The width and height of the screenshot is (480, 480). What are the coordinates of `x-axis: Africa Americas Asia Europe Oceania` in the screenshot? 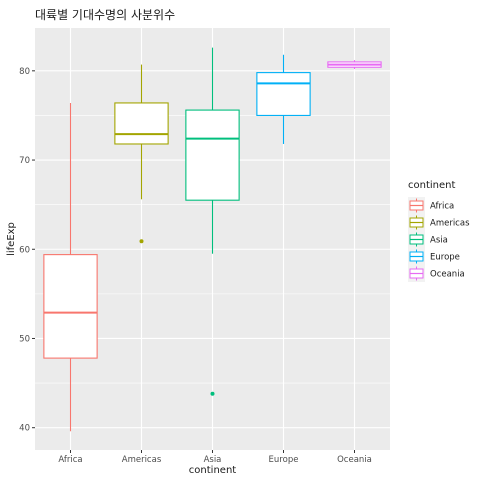 It's located at (215, 457).